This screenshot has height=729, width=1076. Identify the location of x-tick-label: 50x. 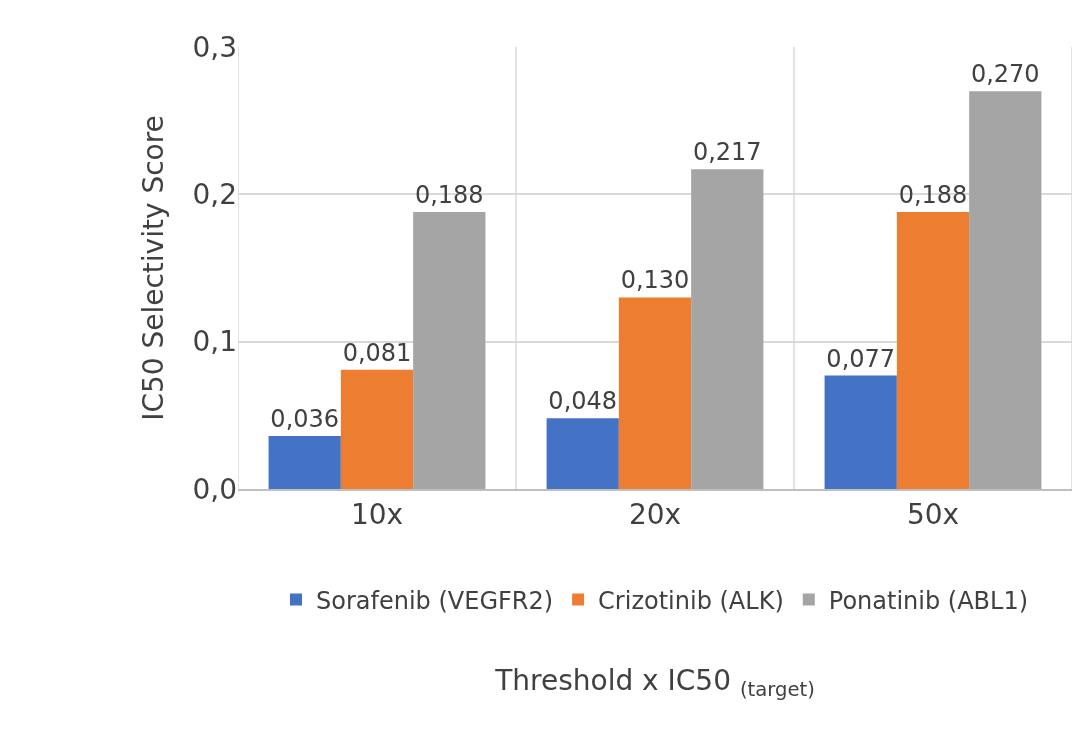
(933, 515).